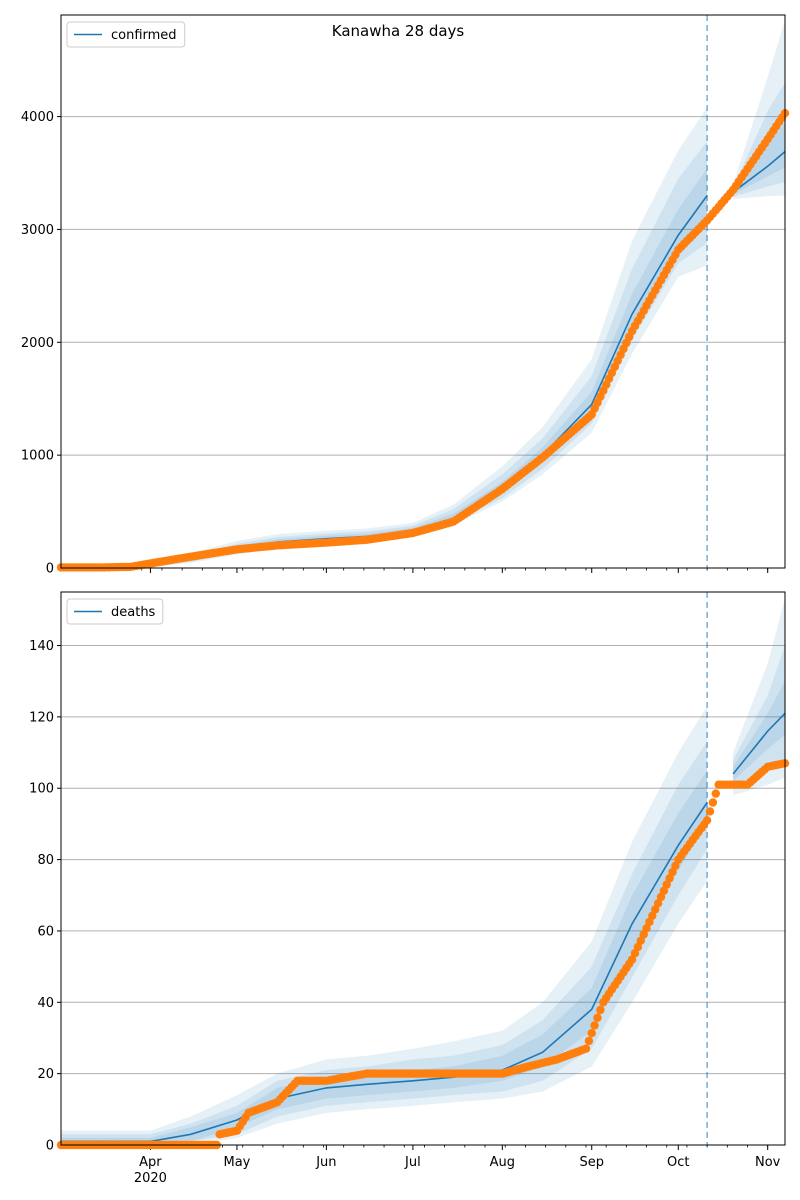  I want to click on y-tick-label: 1000, so click(37, 456).